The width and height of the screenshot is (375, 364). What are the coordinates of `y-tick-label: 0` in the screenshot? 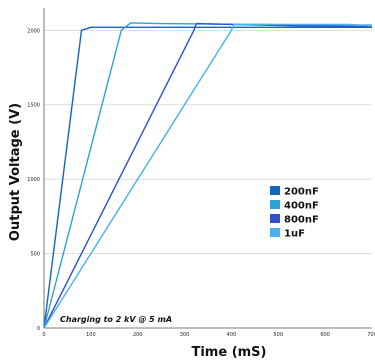 It's located at (38, 329).